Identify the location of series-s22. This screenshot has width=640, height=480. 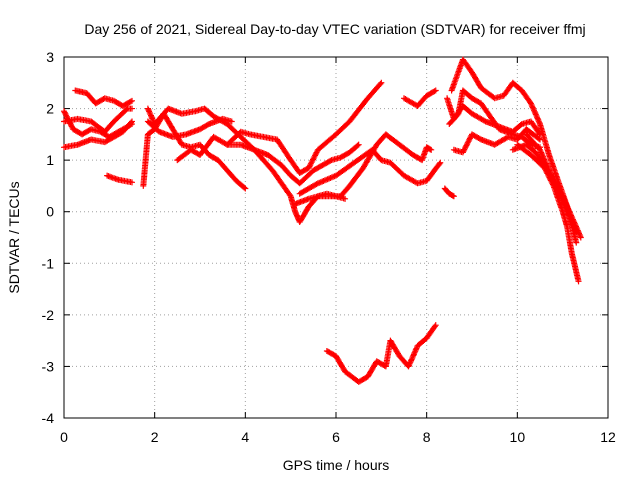
(546, 191).